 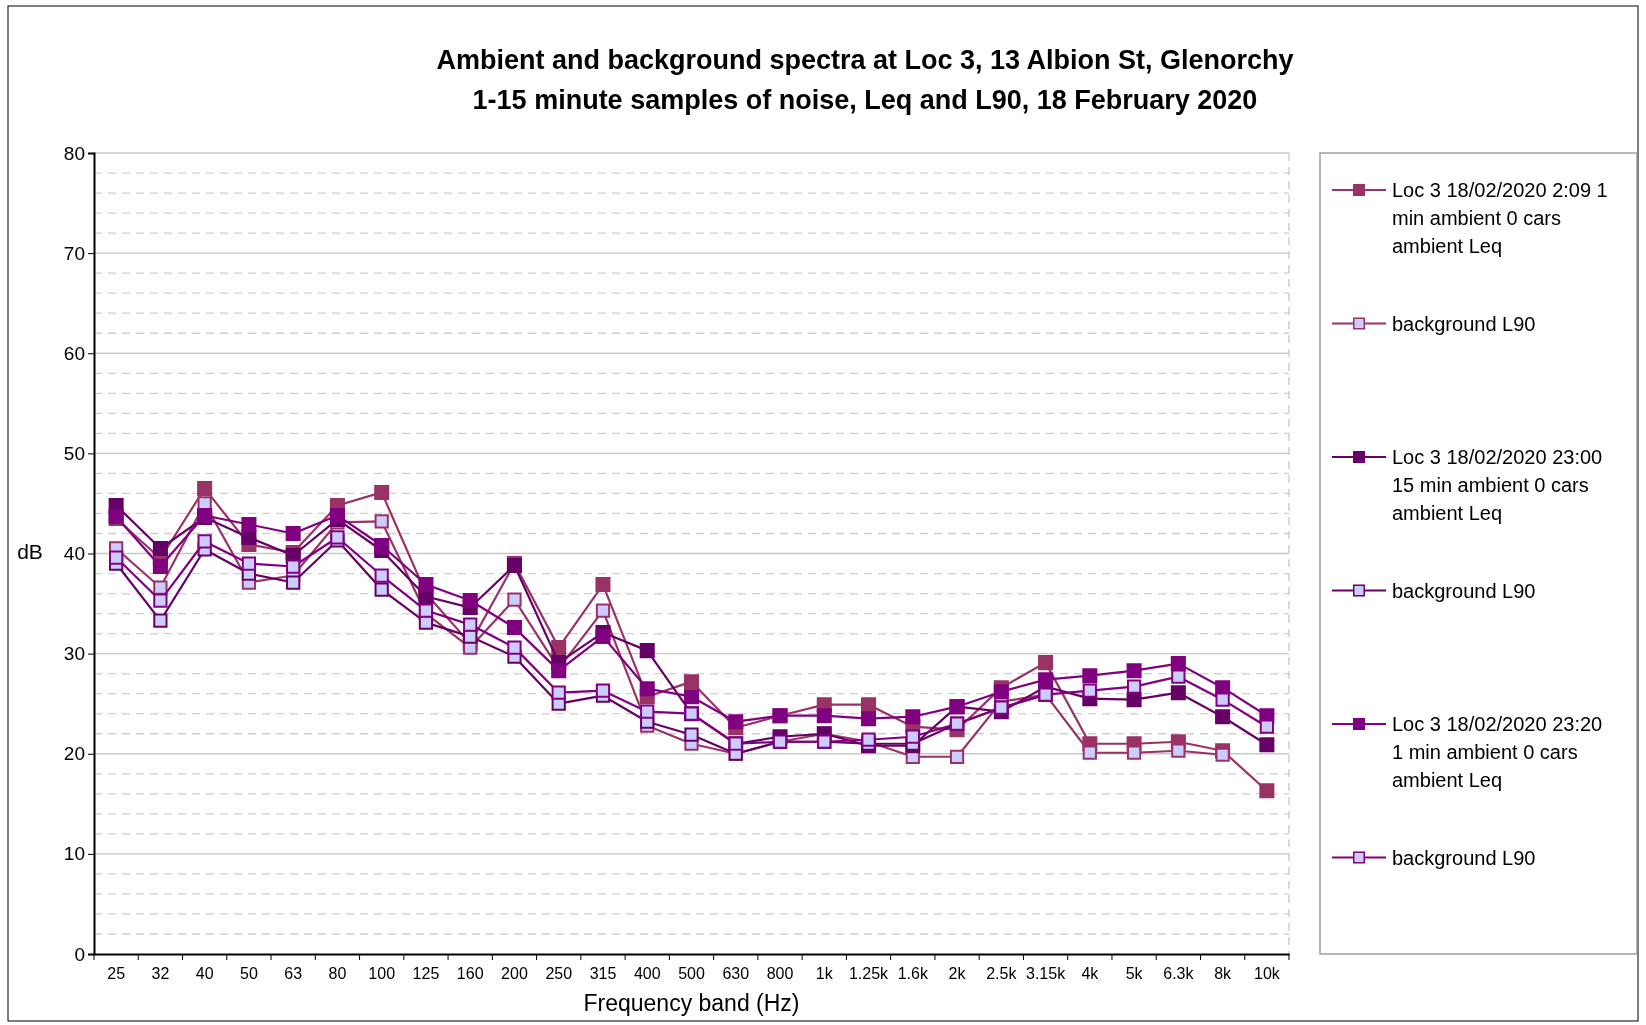 I want to click on x-tick-label: 160, so click(x=470, y=974).